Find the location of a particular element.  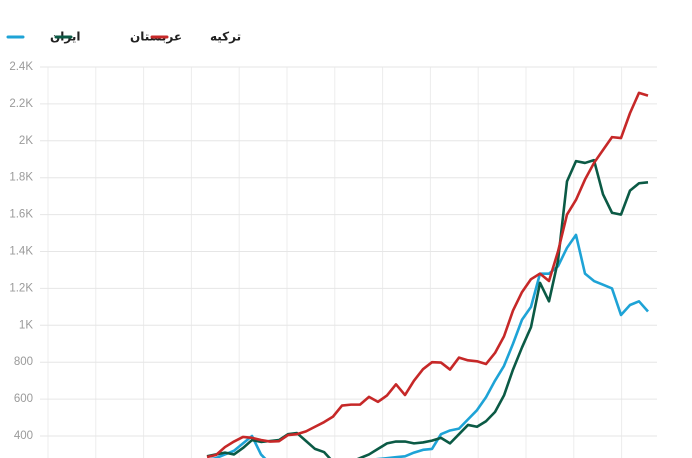

y-tick-label: 2K is located at coordinates (26, 141).